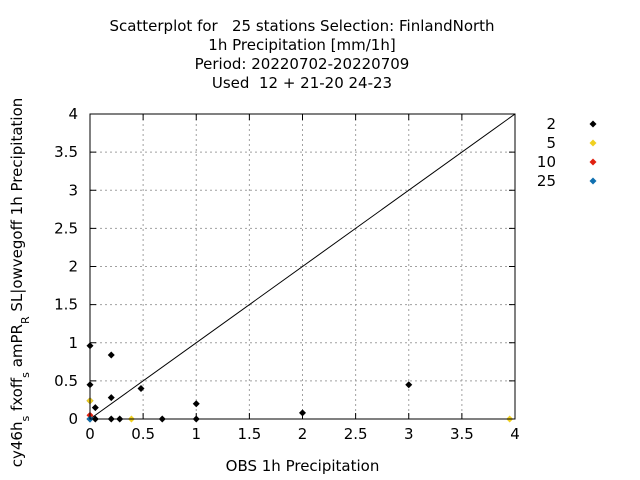 This screenshot has width=640, height=480. I want to click on data-points, so click(300, 382).